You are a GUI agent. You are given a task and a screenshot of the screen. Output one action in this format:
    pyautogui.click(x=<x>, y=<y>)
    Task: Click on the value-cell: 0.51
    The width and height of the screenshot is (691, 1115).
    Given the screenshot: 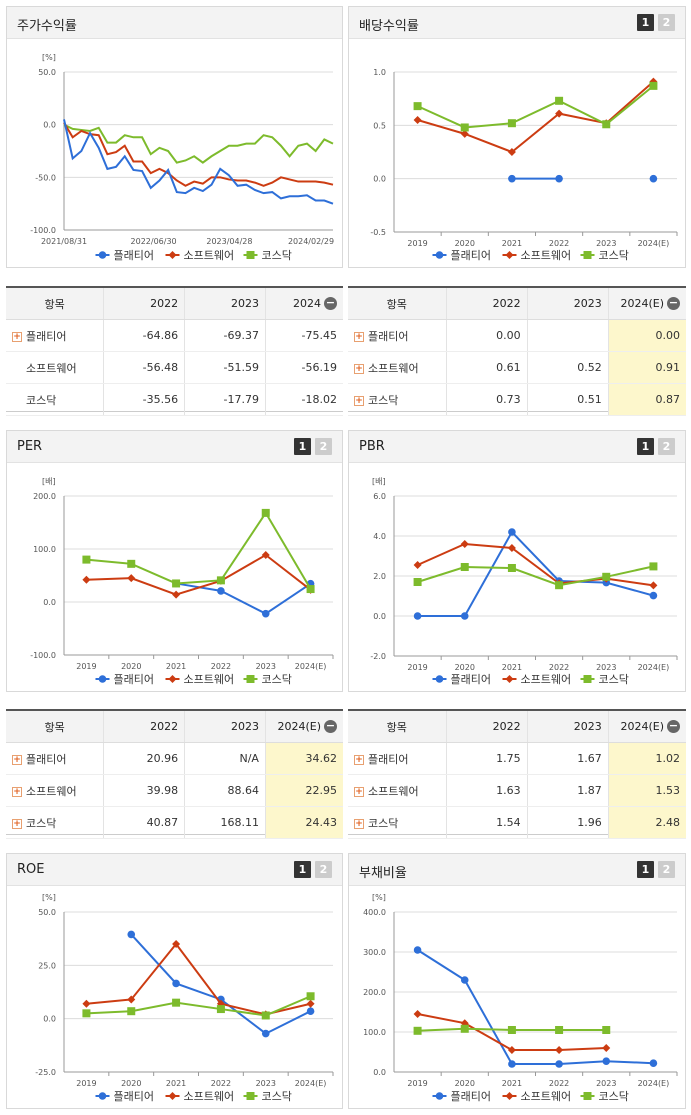 What is the action you would take?
    pyautogui.click(x=567, y=399)
    